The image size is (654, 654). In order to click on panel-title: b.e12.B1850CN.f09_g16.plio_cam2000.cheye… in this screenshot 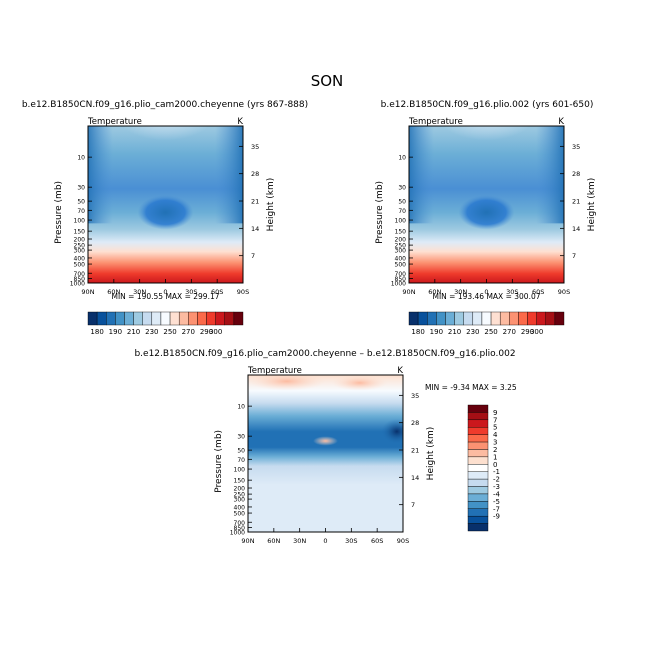, I will do `click(324, 354)`.